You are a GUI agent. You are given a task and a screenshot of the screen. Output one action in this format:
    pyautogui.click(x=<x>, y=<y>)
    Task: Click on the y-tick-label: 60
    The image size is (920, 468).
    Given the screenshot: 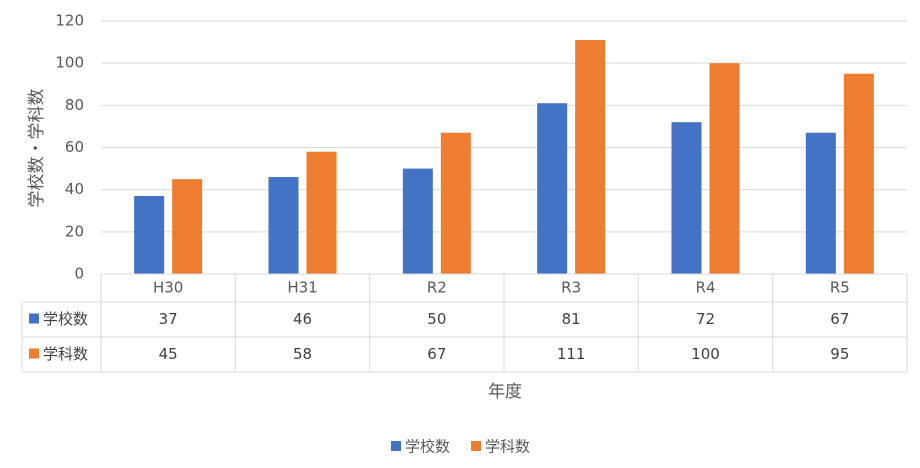 What is the action you would take?
    pyautogui.click(x=74, y=147)
    